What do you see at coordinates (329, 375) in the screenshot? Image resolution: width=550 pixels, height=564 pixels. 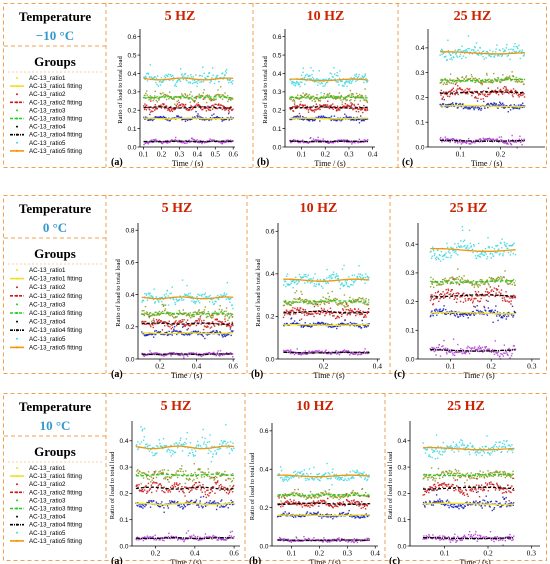 I see `x-axis-label: Time / (s)` at bounding box center [329, 375].